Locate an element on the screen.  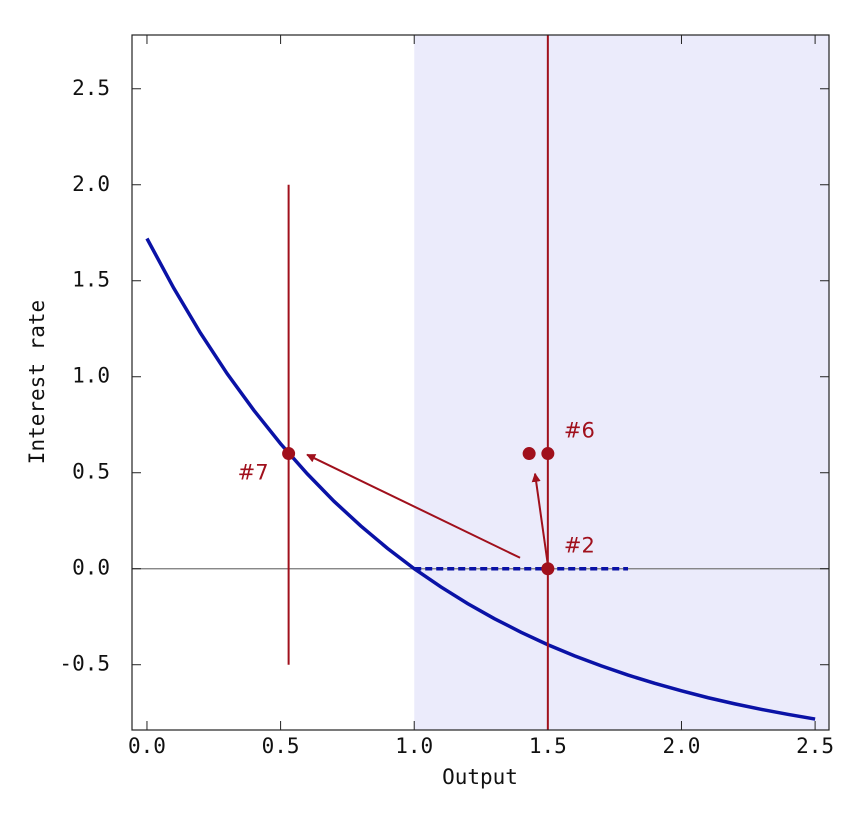
y-tick-label: 2.0 is located at coordinates (91, 184).